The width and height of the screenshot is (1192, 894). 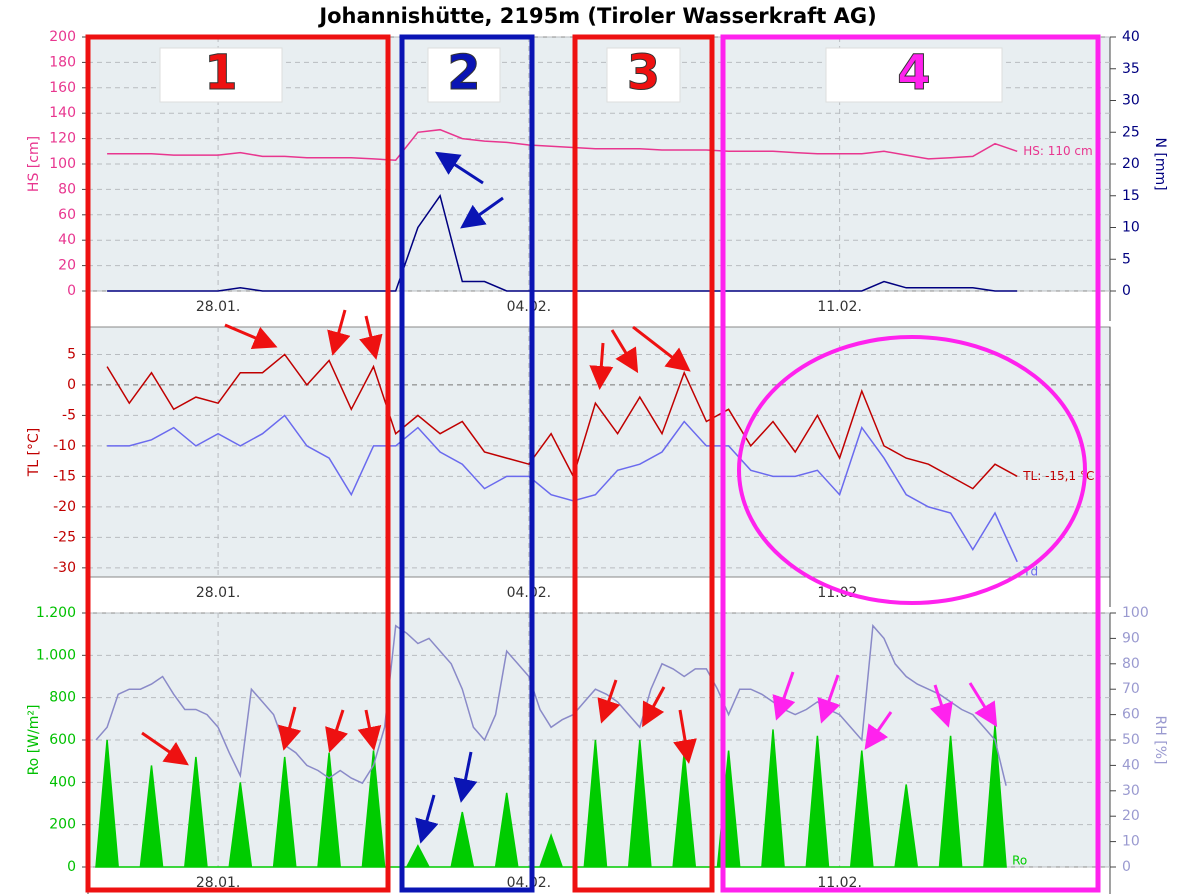 What do you see at coordinates (1131, 715) in the screenshot?
I see `y2-tick-label: 60` at bounding box center [1131, 715].